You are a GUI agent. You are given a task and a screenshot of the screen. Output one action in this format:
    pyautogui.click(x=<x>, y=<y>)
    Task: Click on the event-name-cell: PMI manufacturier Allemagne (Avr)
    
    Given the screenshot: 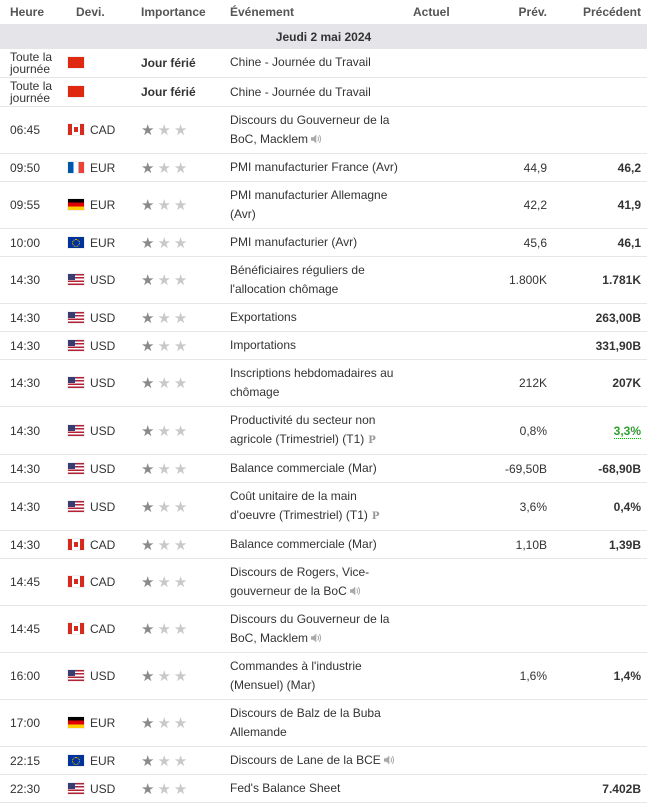 What is the action you would take?
    pyautogui.click(x=316, y=205)
    